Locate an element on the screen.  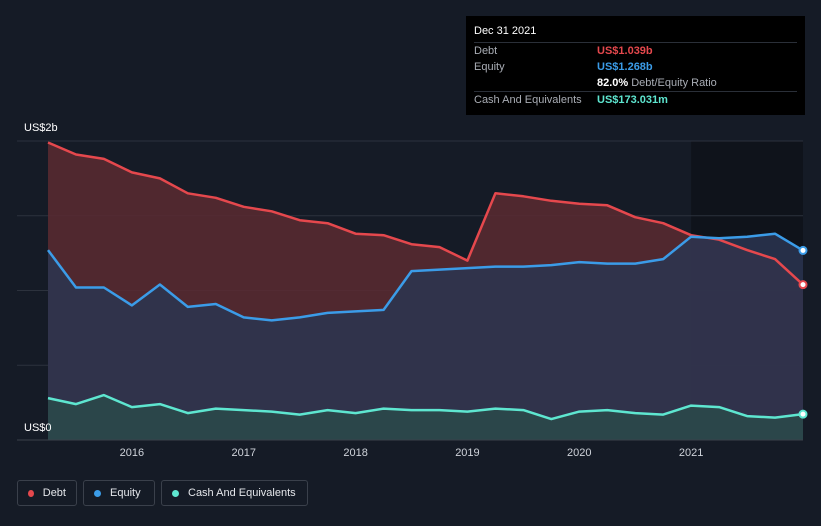
x-tick-label: 2019 is located at coordinates (467, 453).